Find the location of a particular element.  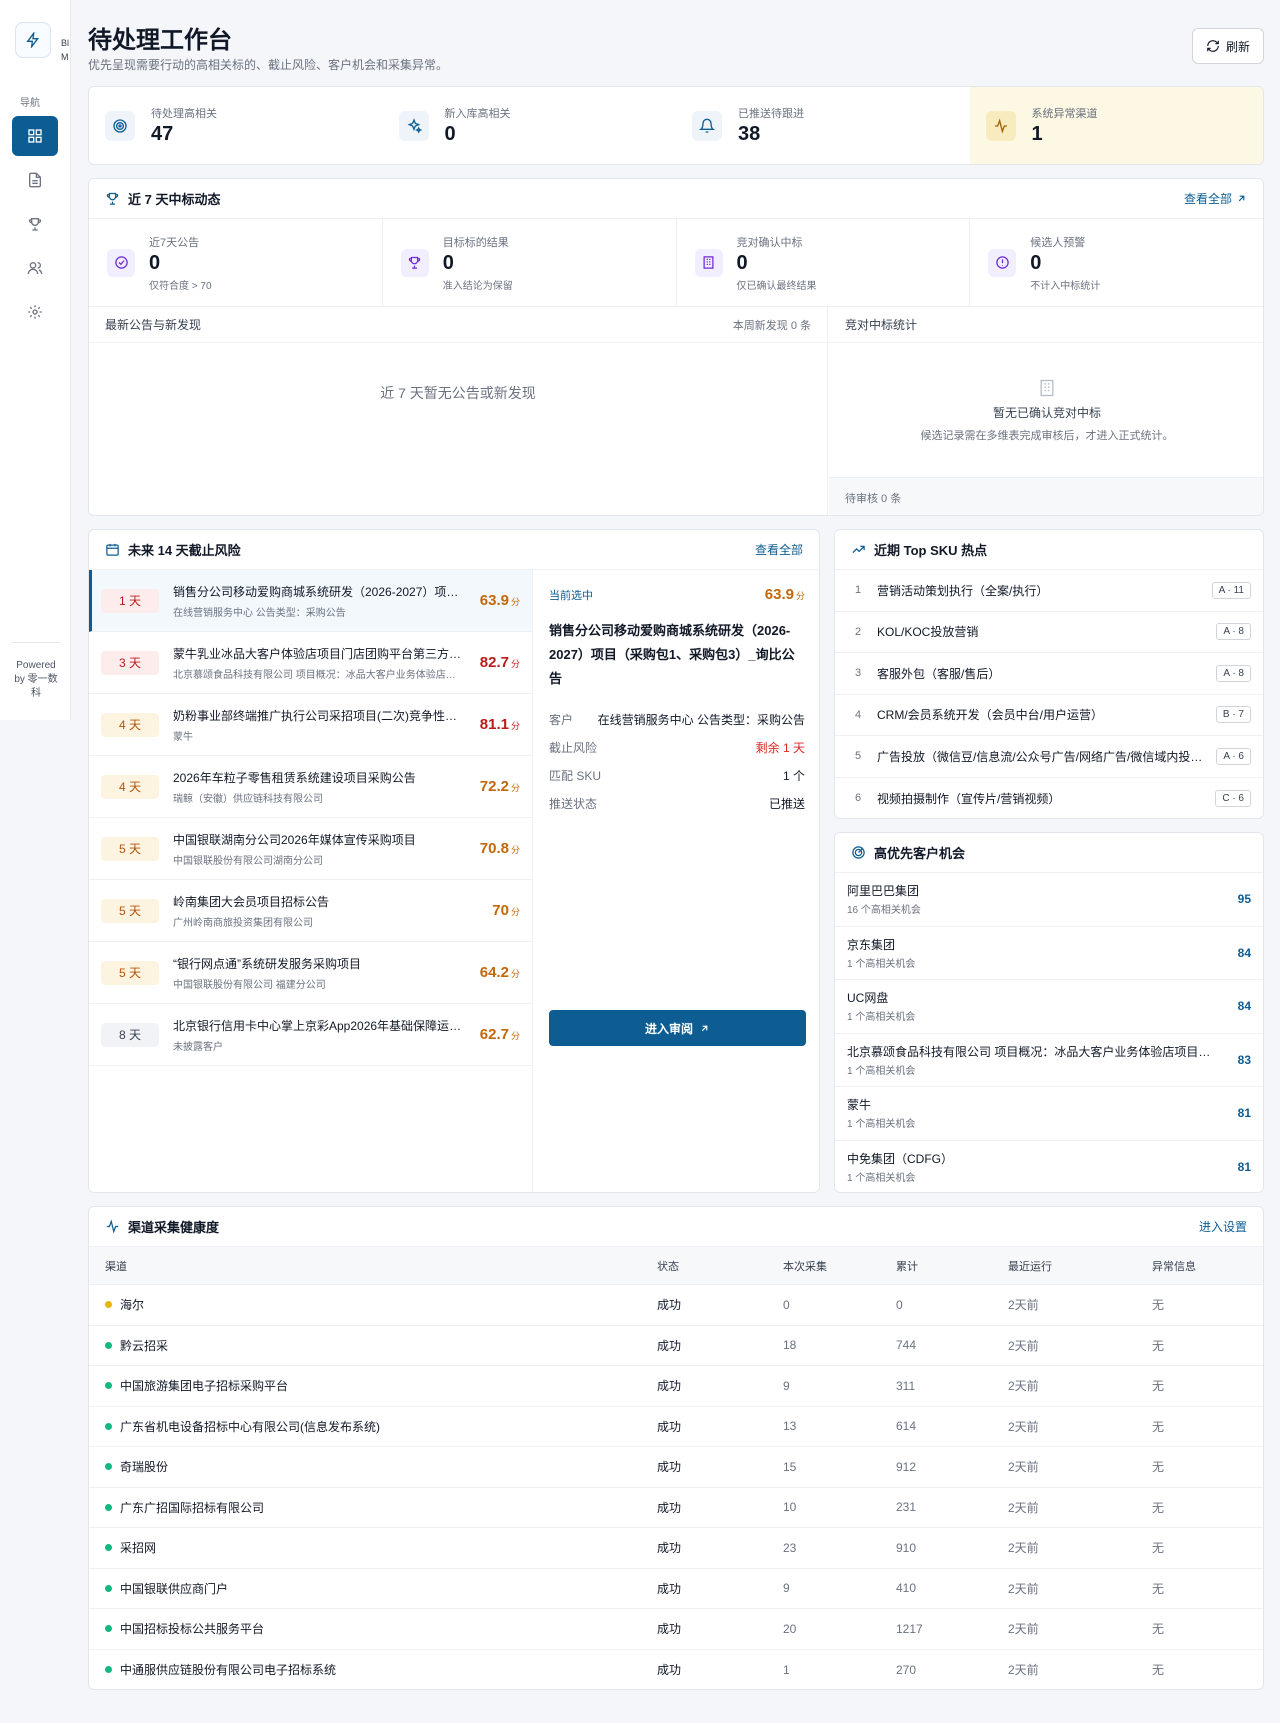

table-row: 中国旅游集团电子招标采购平台 成功 9 311 2天前 无 is located at coordinates (676, 1386).